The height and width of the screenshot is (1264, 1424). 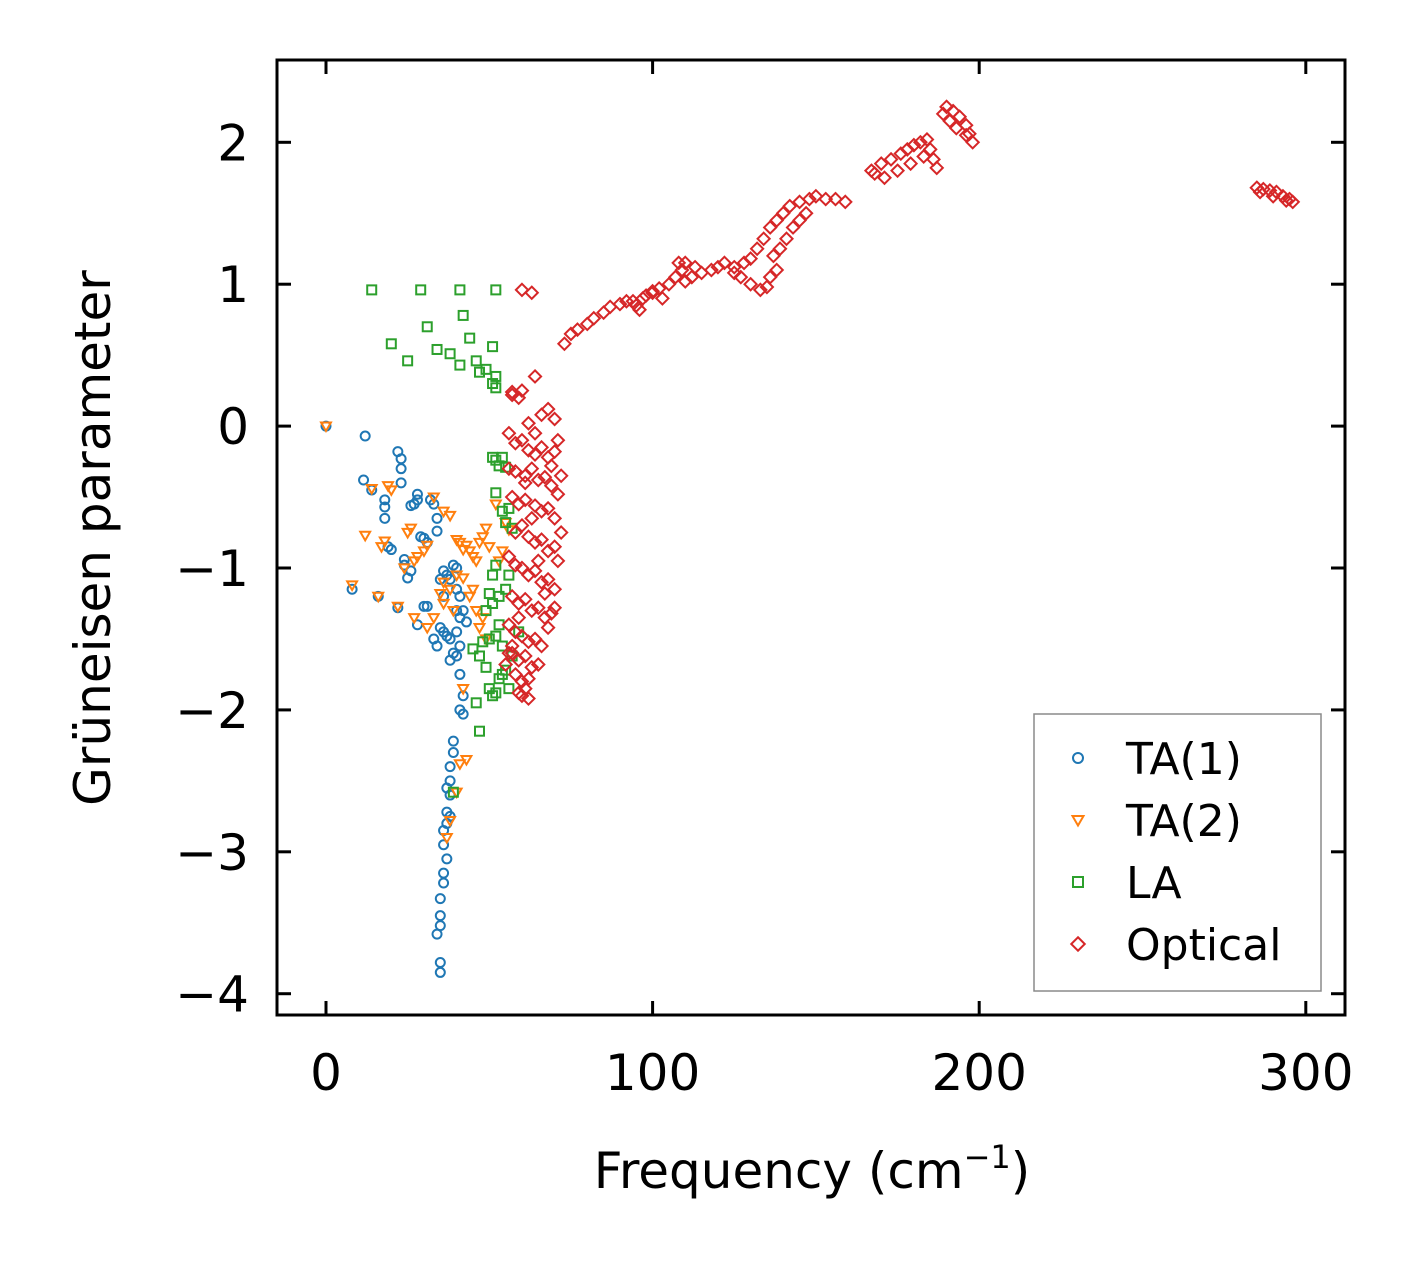 I want to click on y-tick-label: 1, so click(x=233, y=285).